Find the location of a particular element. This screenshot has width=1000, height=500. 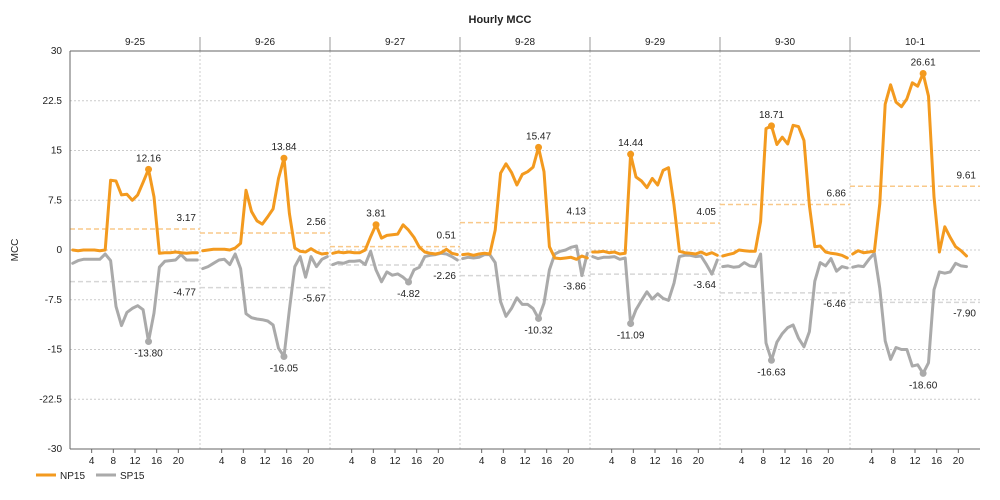

np15-peak-label: 14.44 is located at coordinates (630, 143).